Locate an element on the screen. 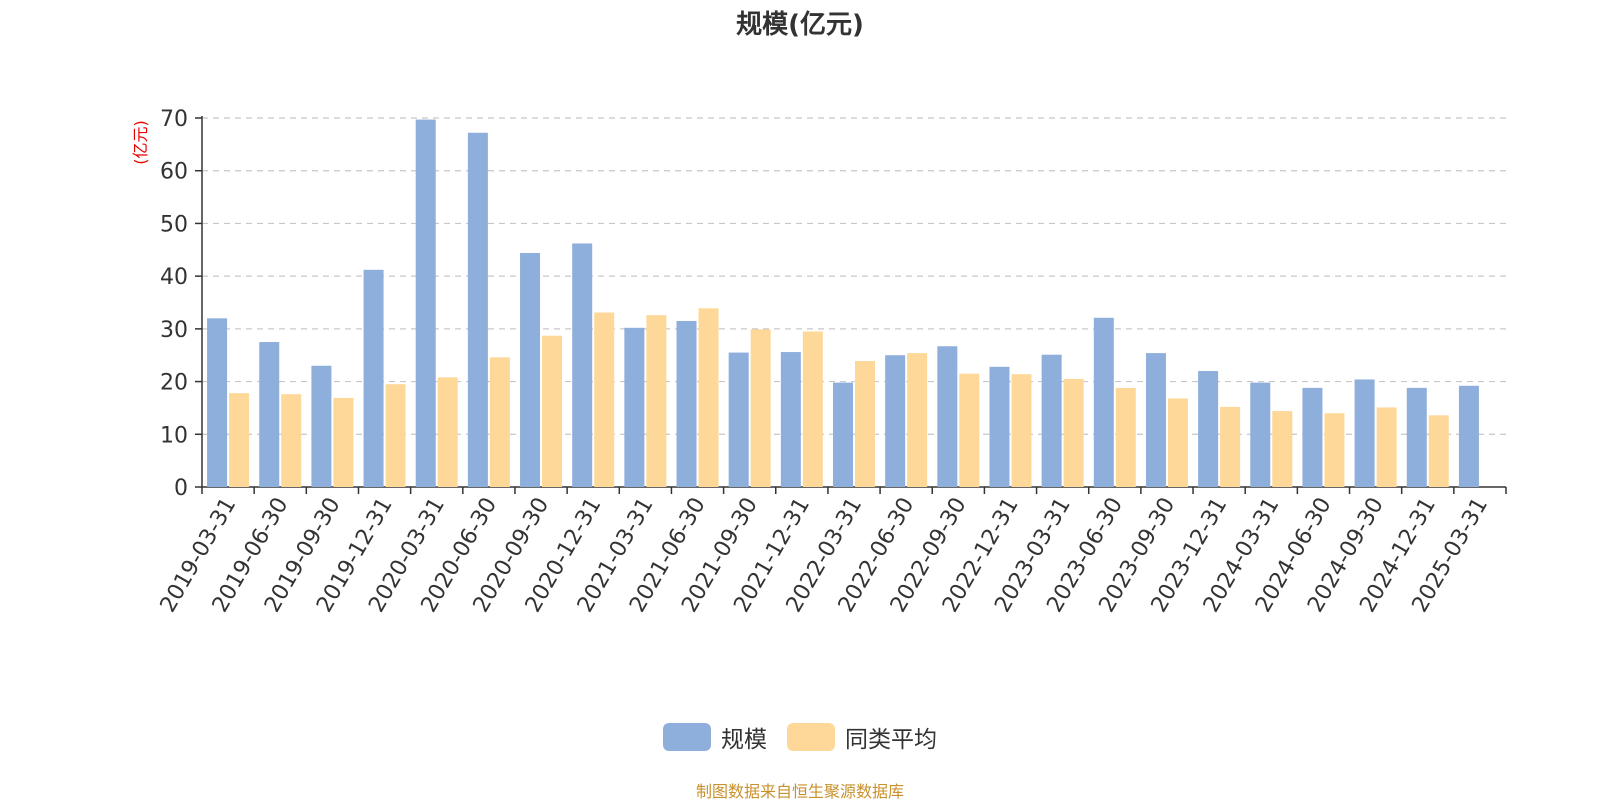 Image resolution: width=1600 pixels, height=802 pixels. source-footnote: 制图数据来自恒生聚源数据库 is located at coordinates (799, 791).